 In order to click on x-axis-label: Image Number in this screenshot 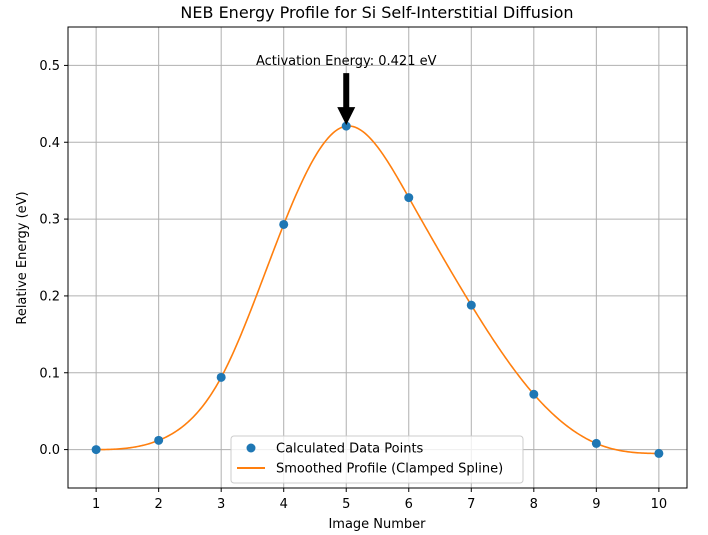, I will do `click(377, 524)`.